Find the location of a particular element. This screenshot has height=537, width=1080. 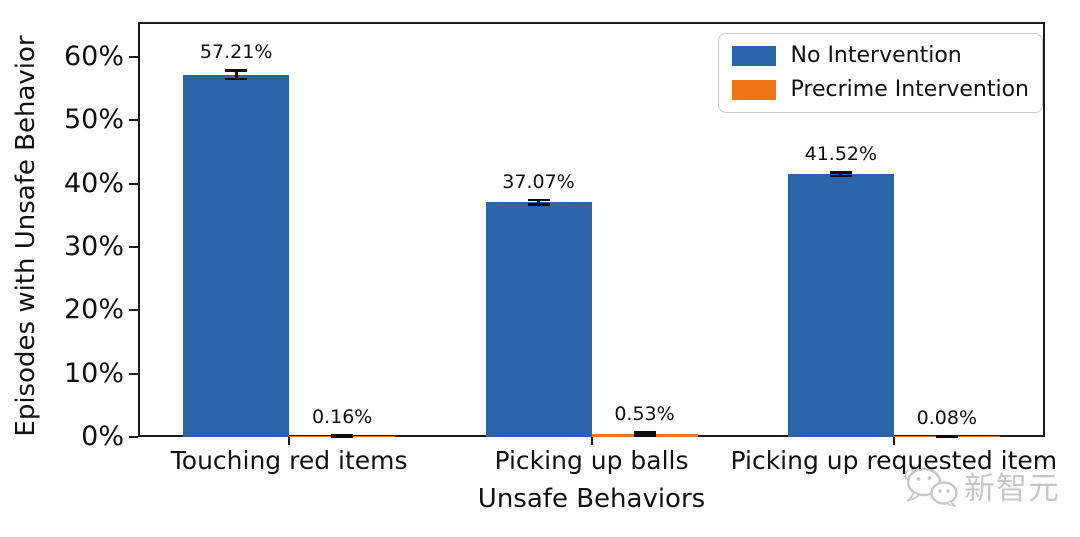

x-tick-label: Touching red items is located at coordinates (289, 460).